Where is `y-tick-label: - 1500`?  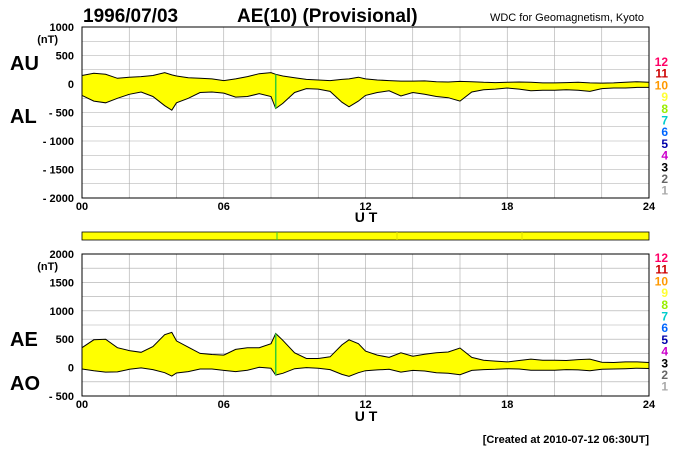
y-tick-label: - 1500 is located at coordinates (58, 171).